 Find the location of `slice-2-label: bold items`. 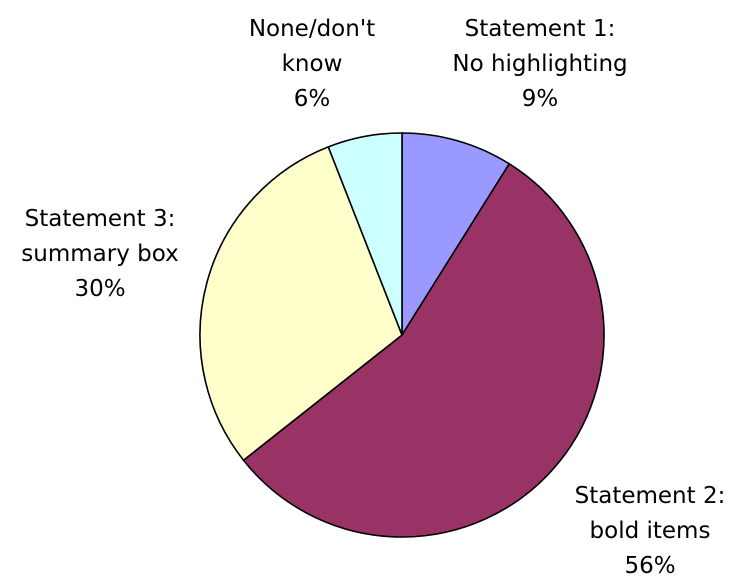

slice-2-label: bold items is located at coordinates (650, 531).